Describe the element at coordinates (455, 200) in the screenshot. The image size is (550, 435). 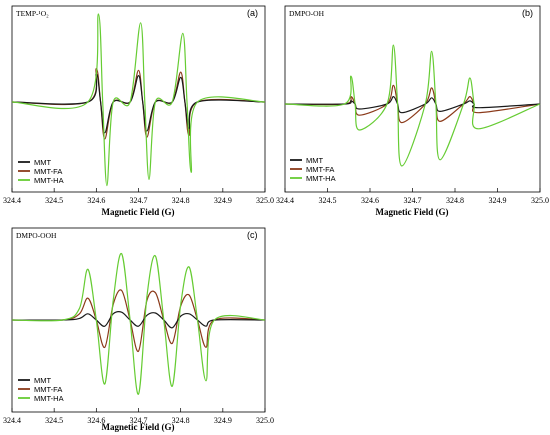
I see `panel-b-x-tick-label: 324.8` at that location.